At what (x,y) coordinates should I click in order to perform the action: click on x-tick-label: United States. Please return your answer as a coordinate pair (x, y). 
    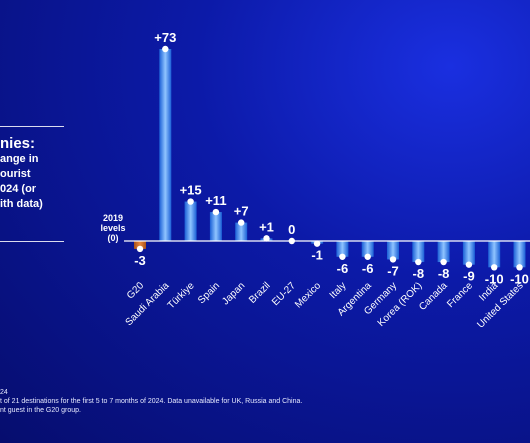
    Looking at the image, I should click on (500, 305).